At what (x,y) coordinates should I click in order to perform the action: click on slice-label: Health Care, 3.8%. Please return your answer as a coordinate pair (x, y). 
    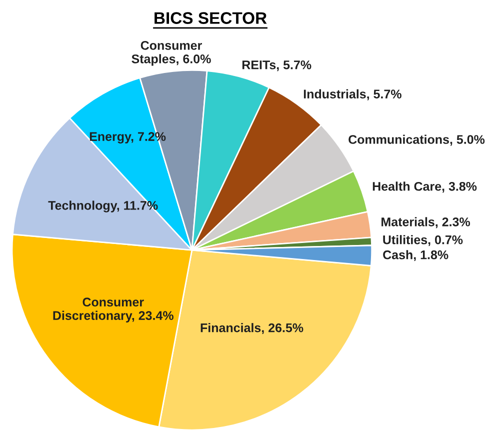
    Looking at the image, I should click on (424, 187).